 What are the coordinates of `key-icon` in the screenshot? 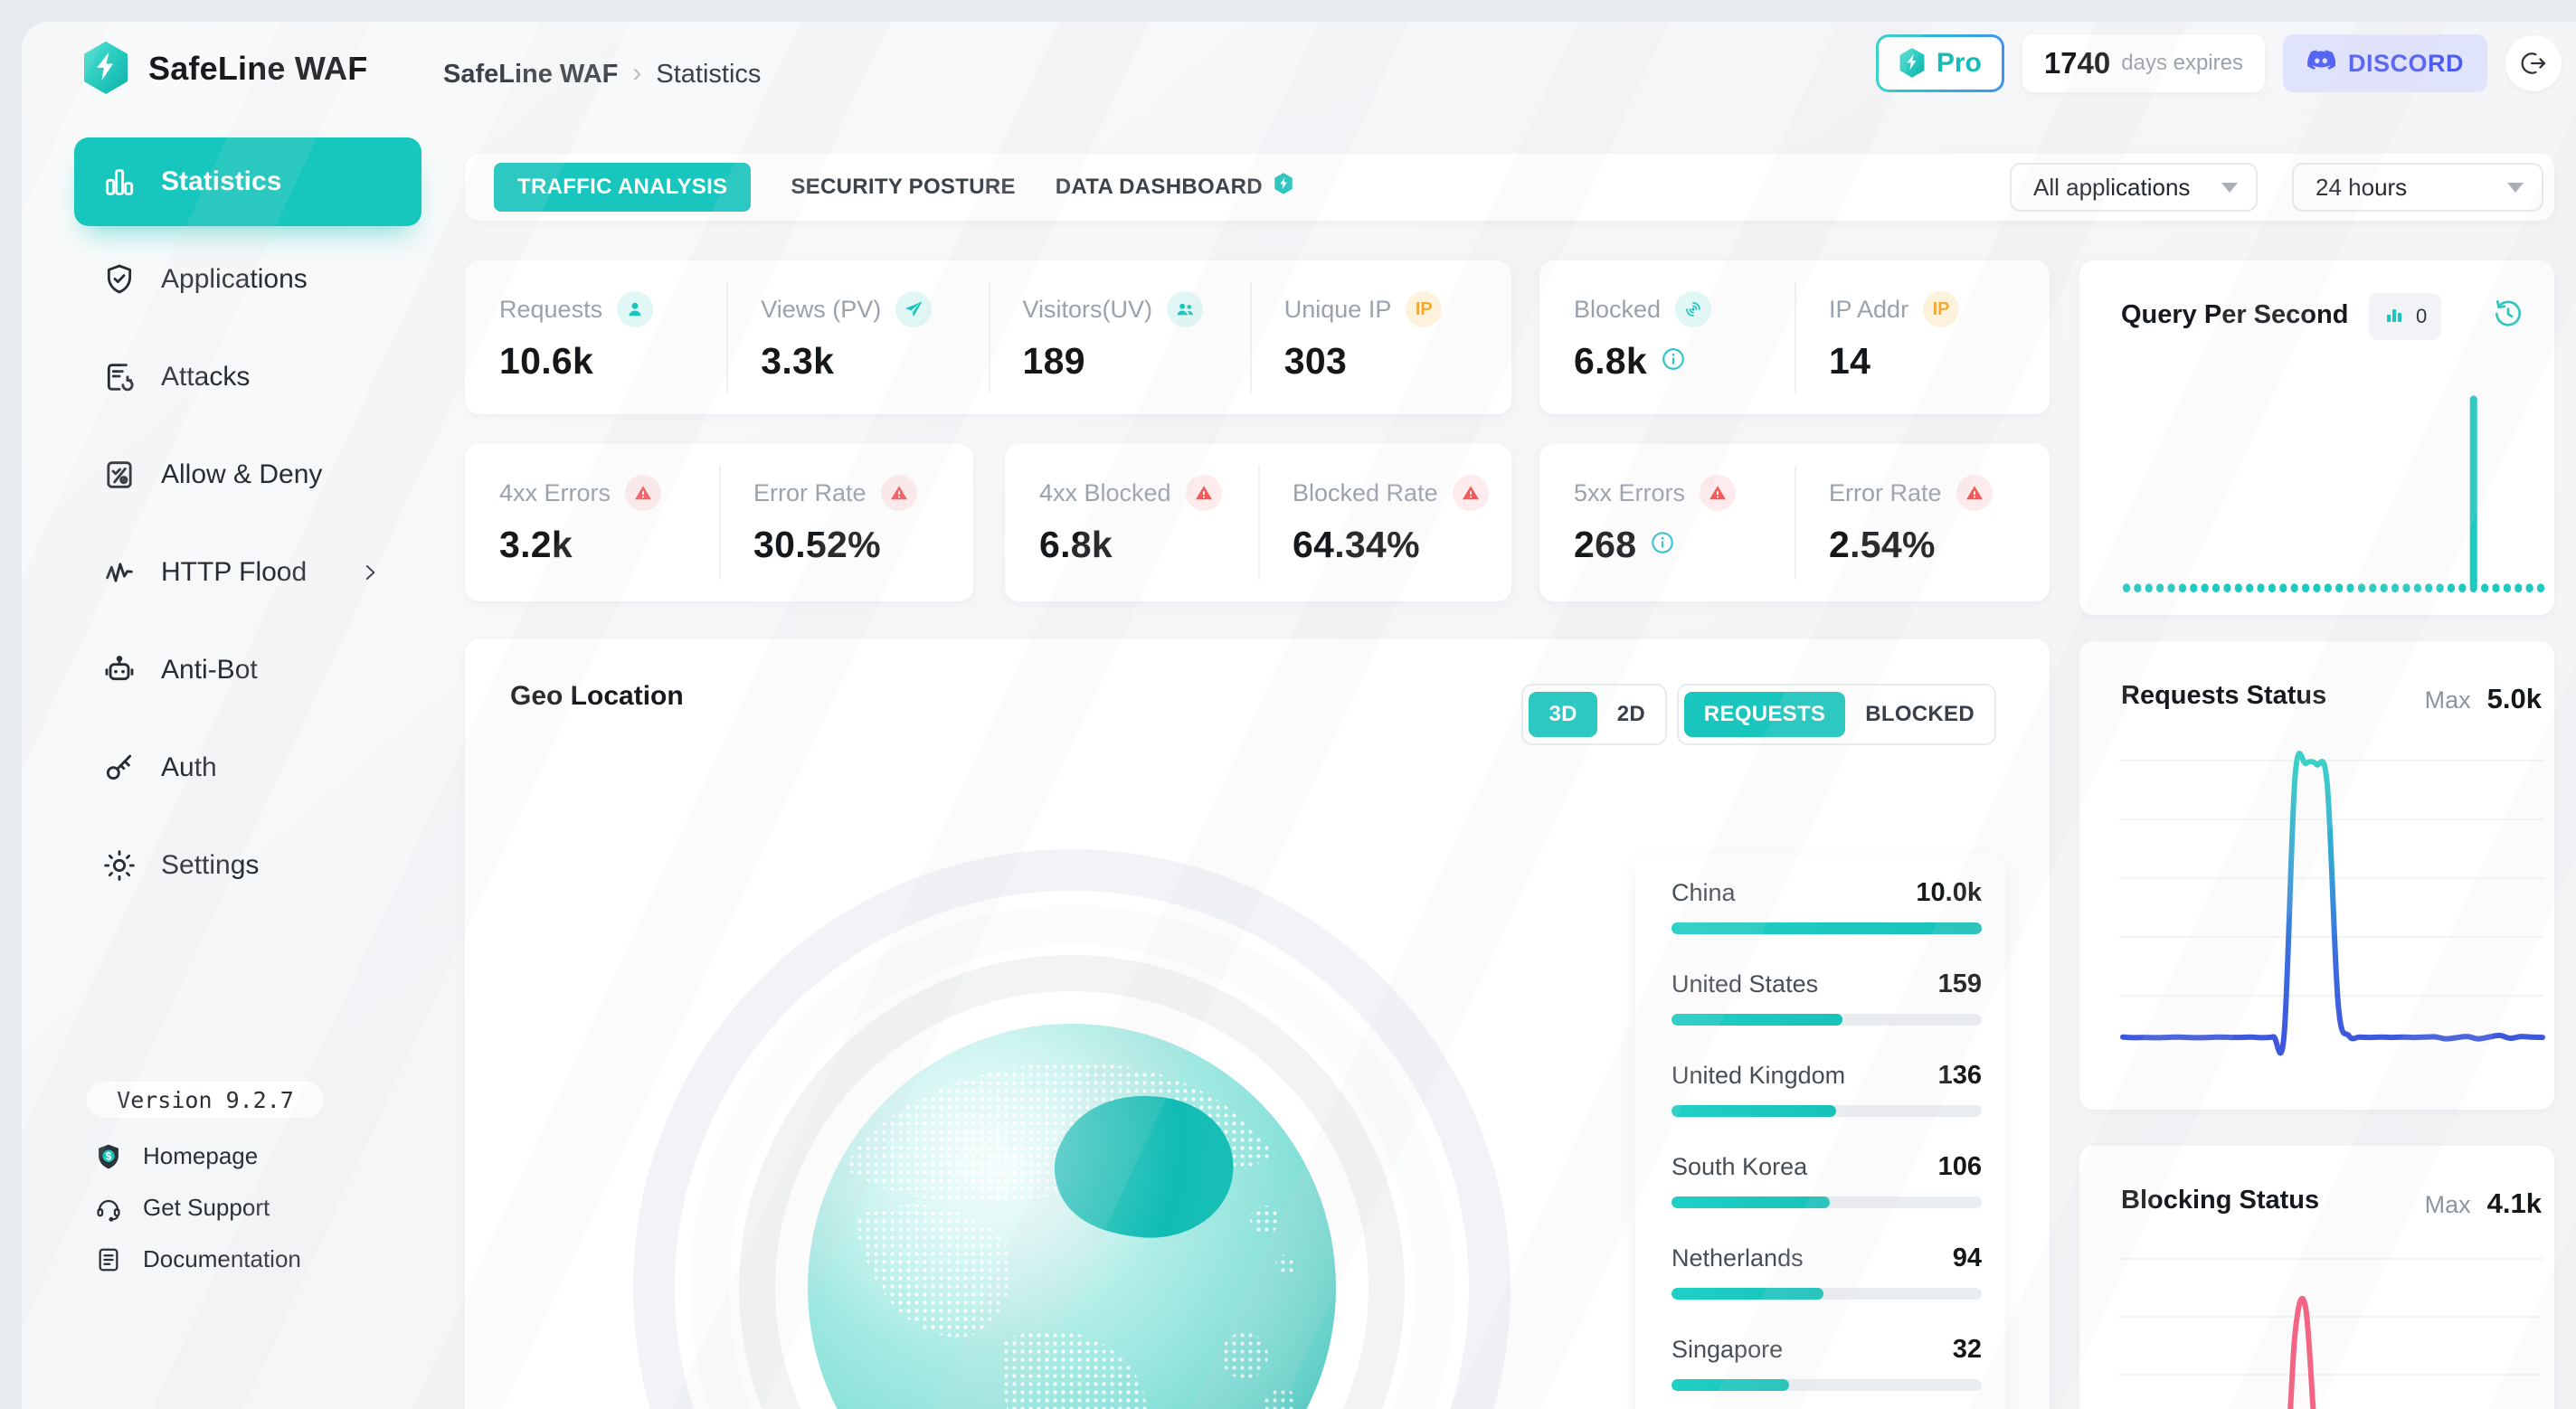 It's located at (119, 768).